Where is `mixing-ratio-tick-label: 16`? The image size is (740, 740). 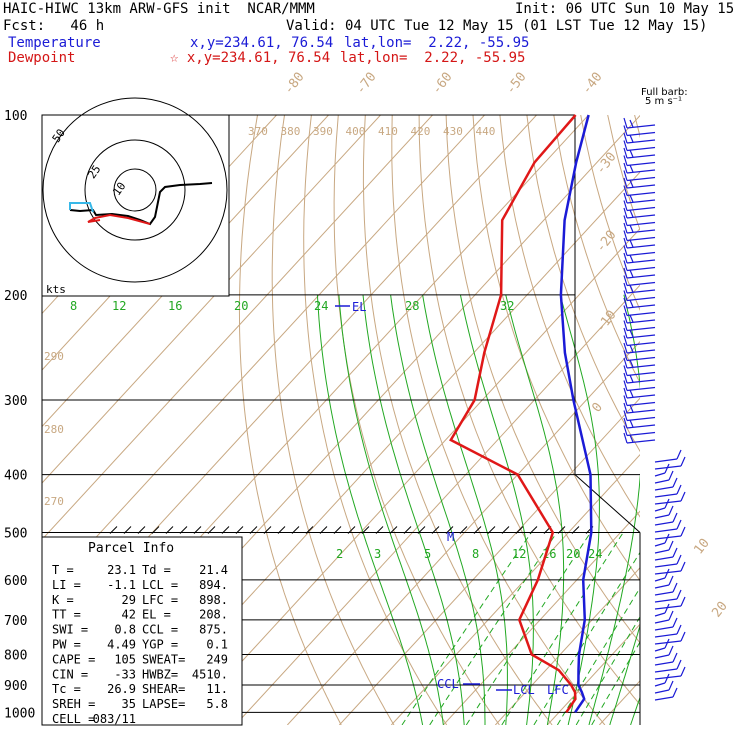
mixing-ratio-tick-label: 16 is located at coordinates (175, 306).